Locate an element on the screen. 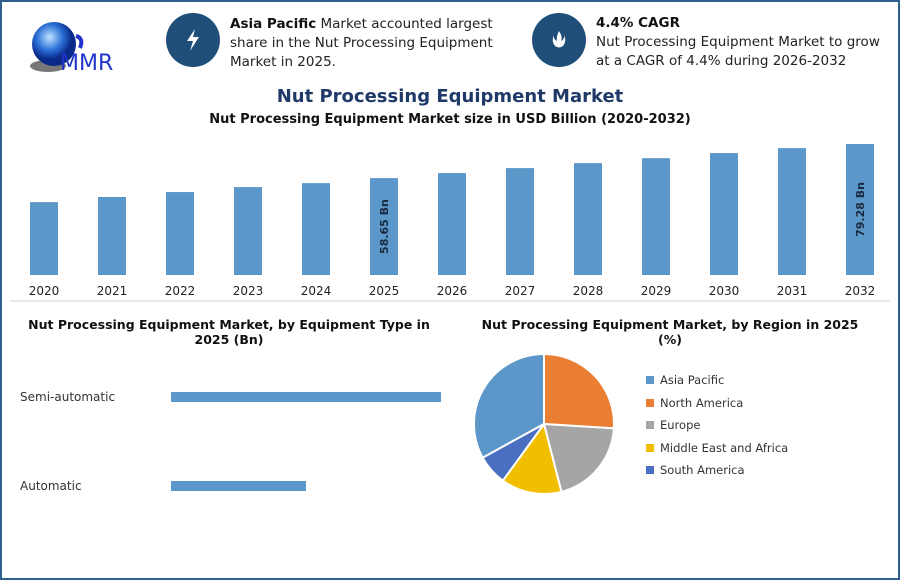  main-title: Nut Processing Equipment Market is located at coordinates (450, 96).